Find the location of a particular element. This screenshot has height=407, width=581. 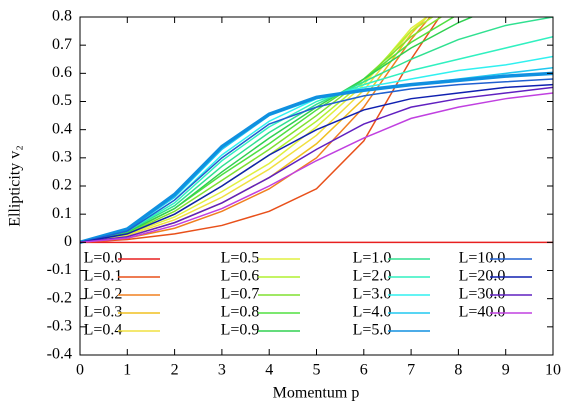

y-tick-label: -0.1 is located at coordinates (59, 269).